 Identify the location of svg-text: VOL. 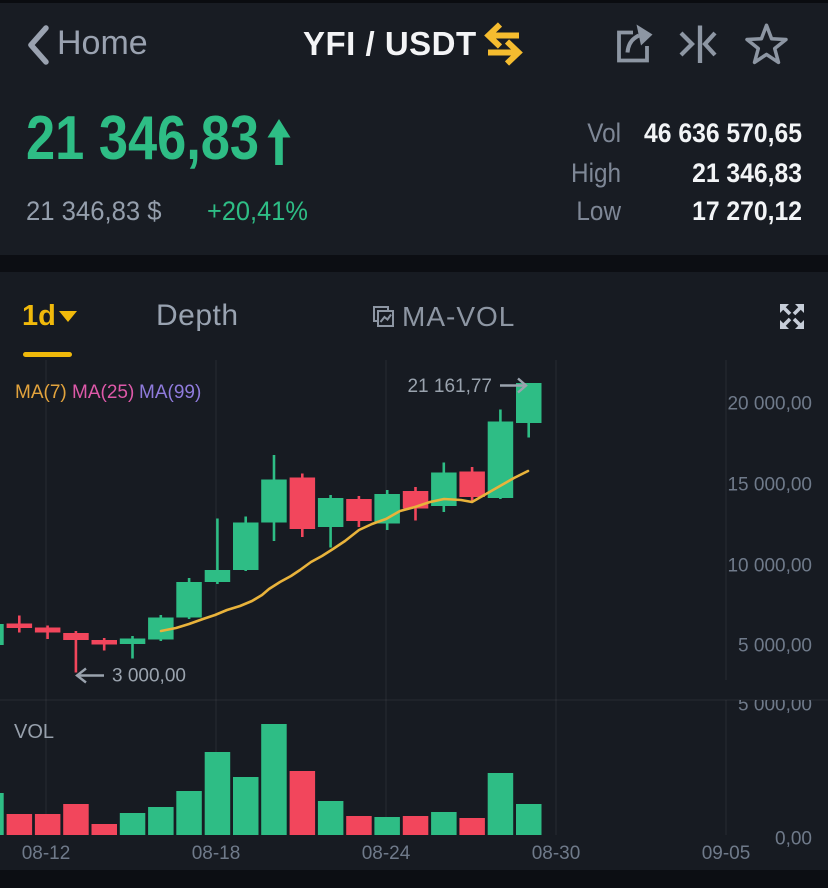
(34, 732).